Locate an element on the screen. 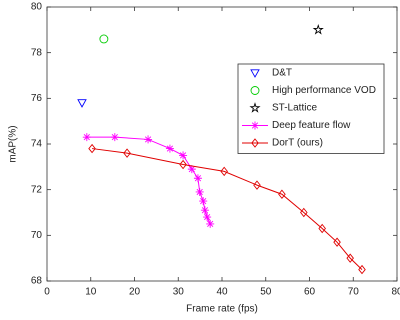  x-tick-label: 10 is located at coordinates (91, 292).